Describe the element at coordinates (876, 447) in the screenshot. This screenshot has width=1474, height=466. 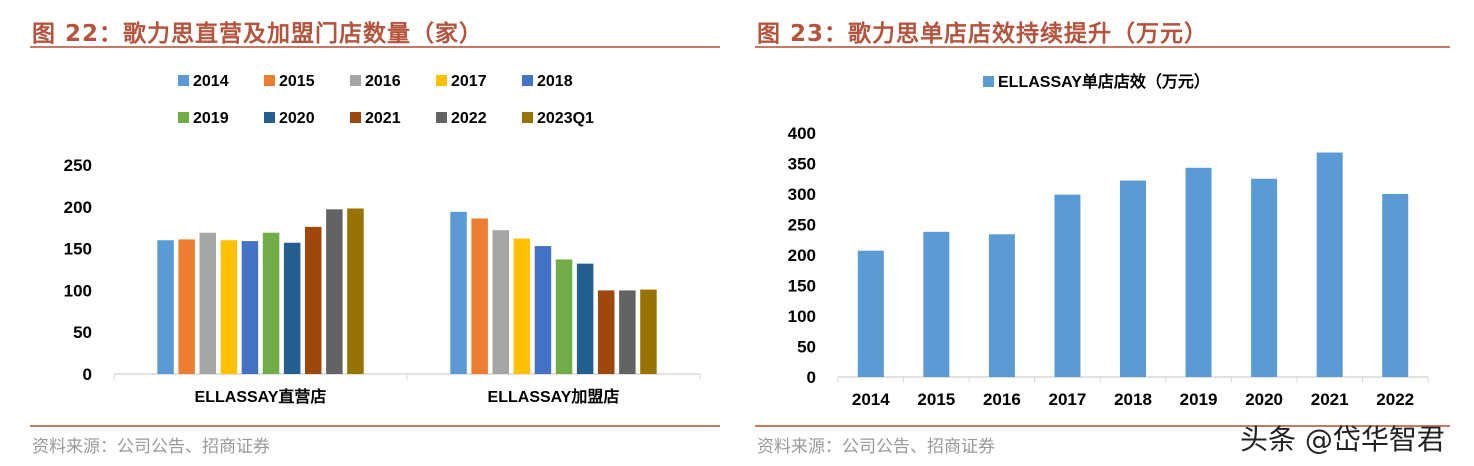
I see `right-source: 资料来源：公司公告、招商证券` at that location.